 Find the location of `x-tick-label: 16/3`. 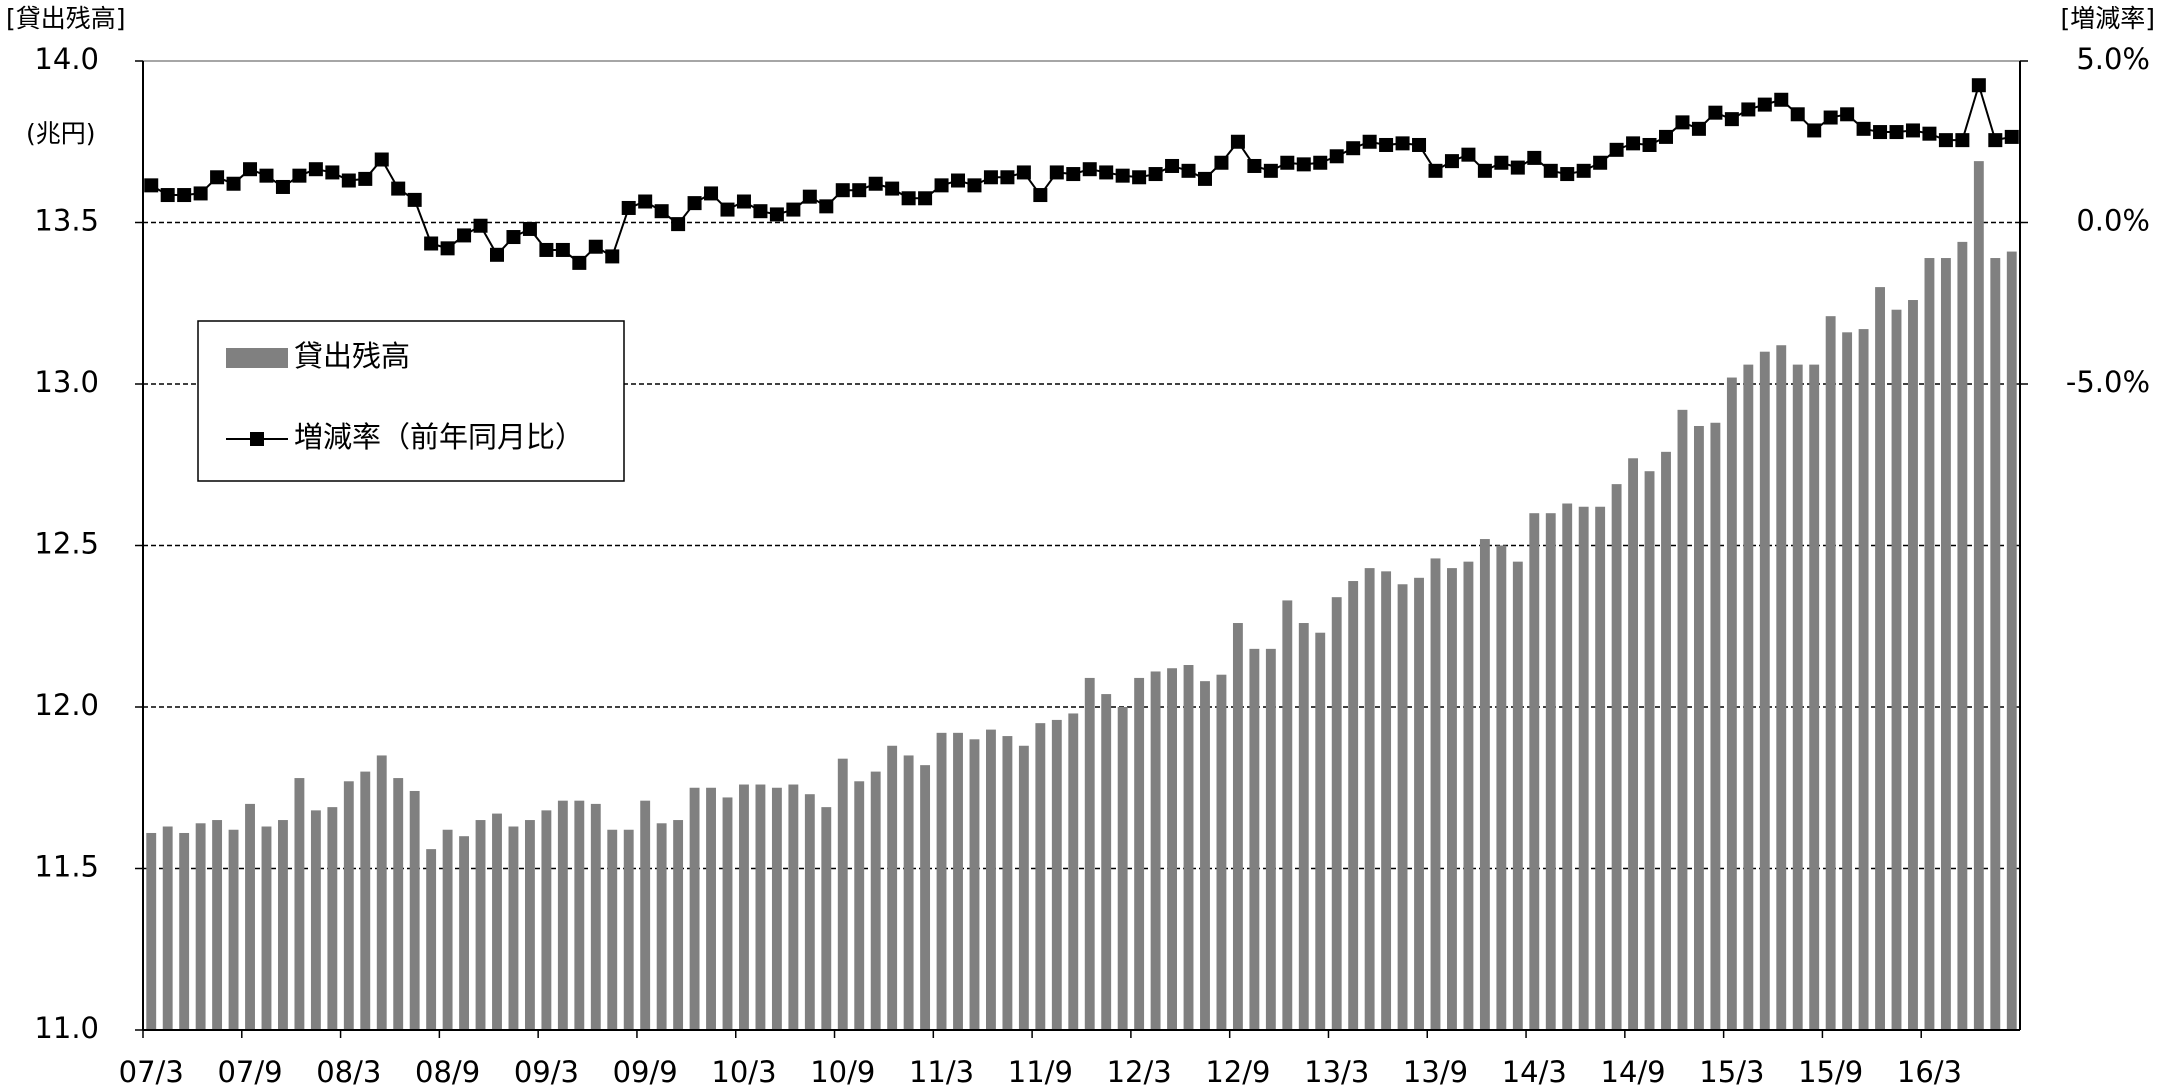

x-tick-label: 16/3 is located at coordinates (1929, 1072).